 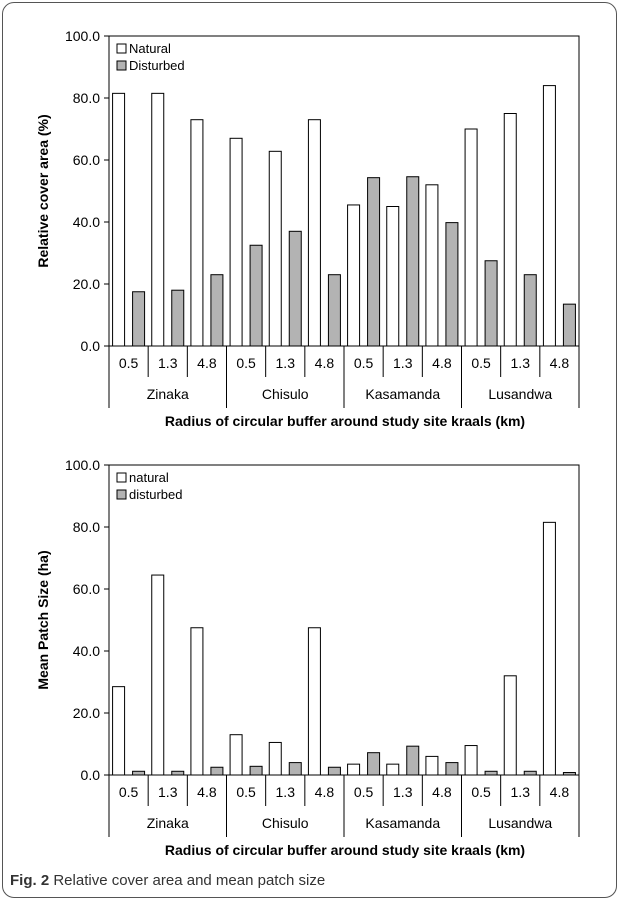 What do you see at coordinates (189, 880) in the screenshot?
I see `caption-text: Relative cover area and mean patch size` at bounding box center [189, 880].